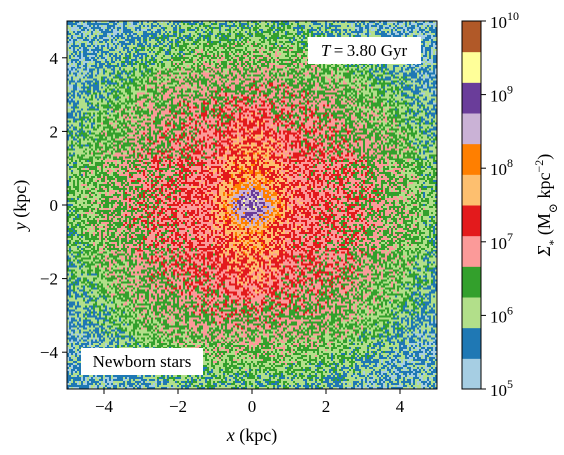 The image size is (564, 455). Describe the element at coordinates (20, 227) in the screenshot. I see `y-axis-var: y` at that location.